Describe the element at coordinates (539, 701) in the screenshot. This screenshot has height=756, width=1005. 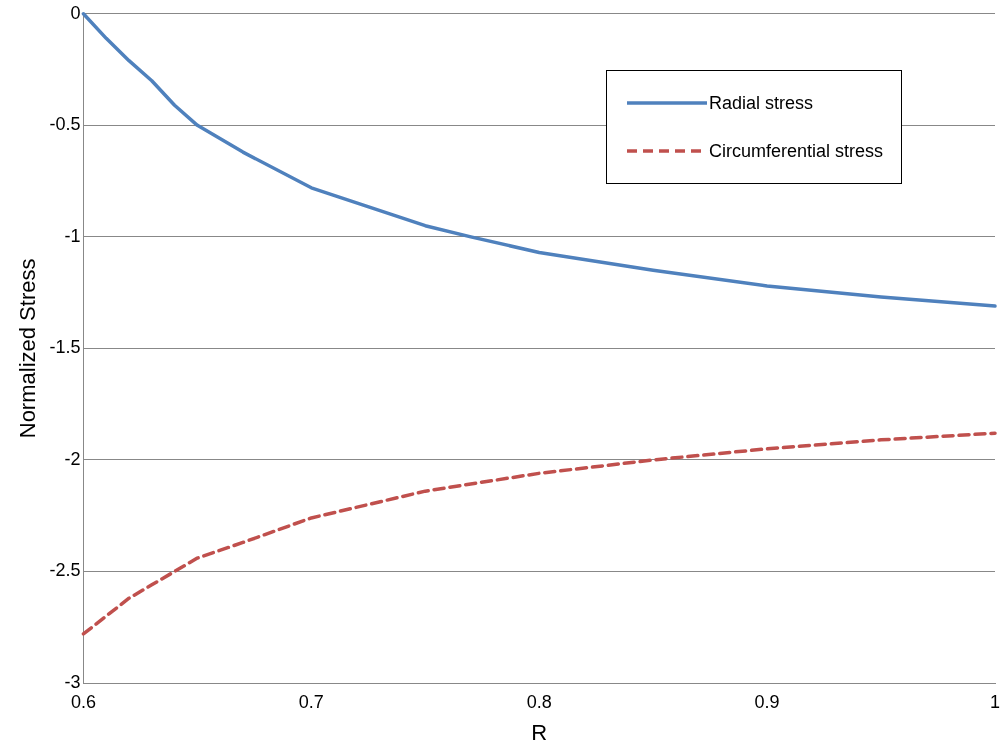
I see `x-tick-label: 0.8` at that location.